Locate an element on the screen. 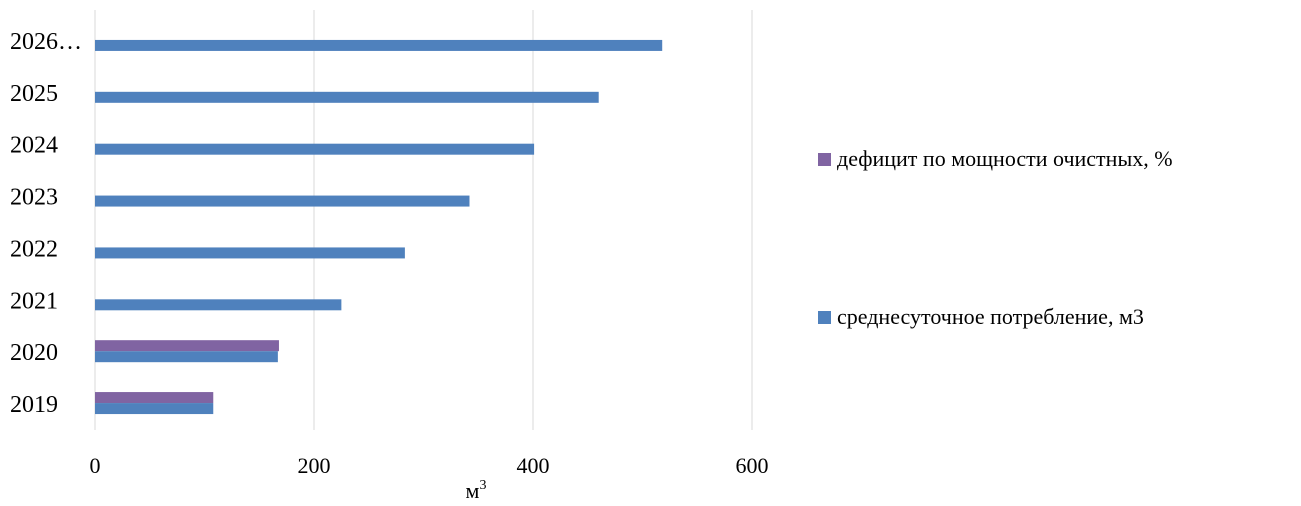 This screenshot has height=506, width=1301. y-tick-label-2024: 2024 is located at coordinates (34, 146).